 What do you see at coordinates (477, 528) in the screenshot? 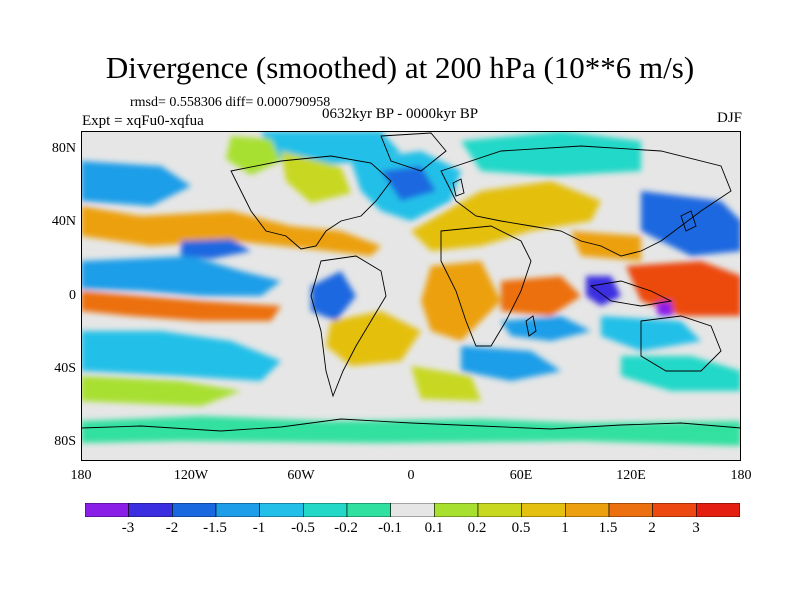
I see `colorbar-label: 0.2` at bounding box center [477, 528].